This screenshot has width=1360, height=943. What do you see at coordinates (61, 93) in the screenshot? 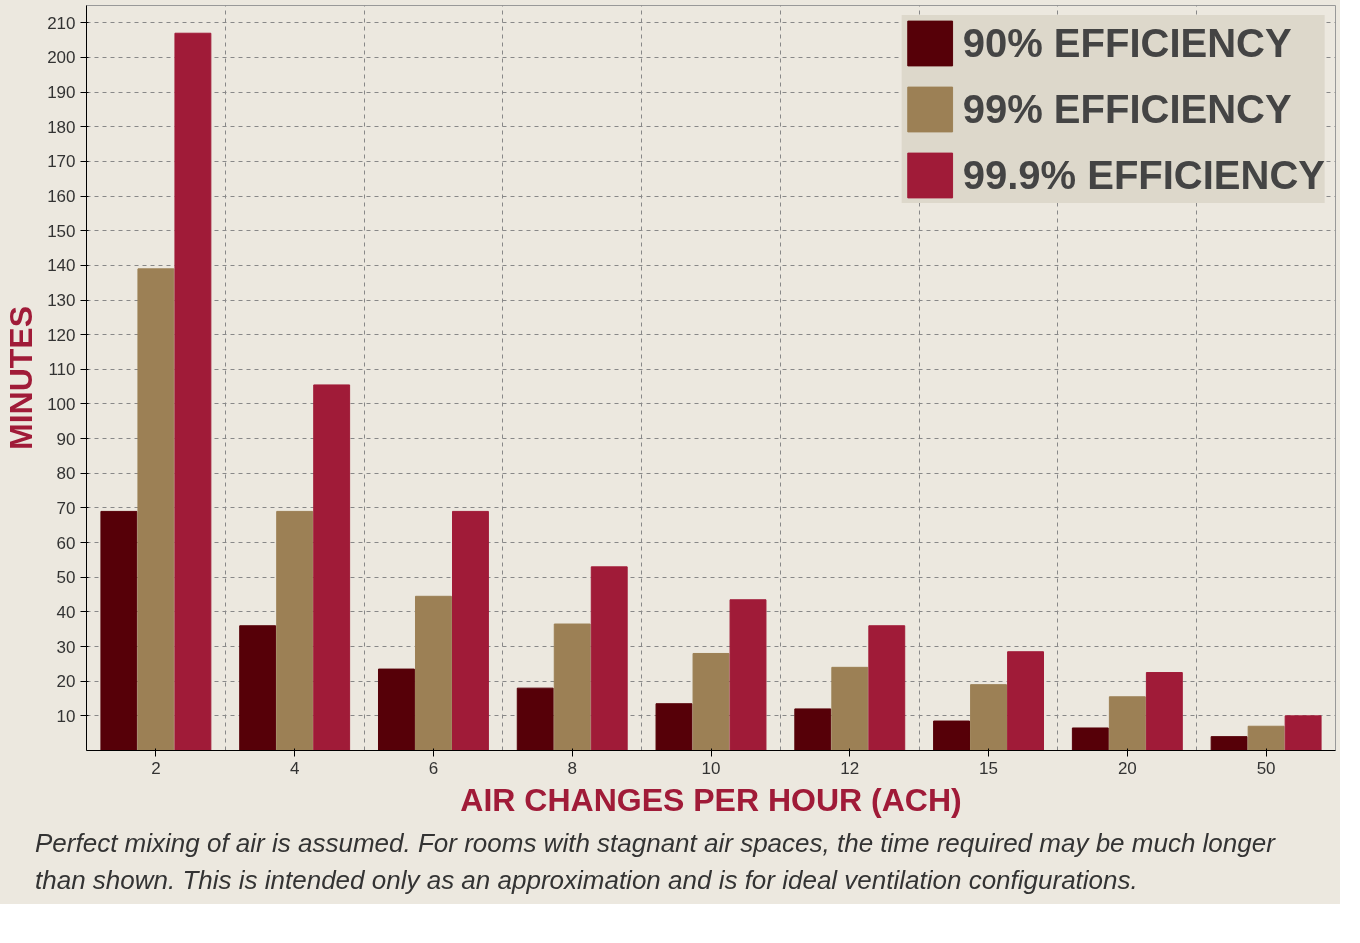
I see `y-tick-label: 190` at bounding box center [61, 93].